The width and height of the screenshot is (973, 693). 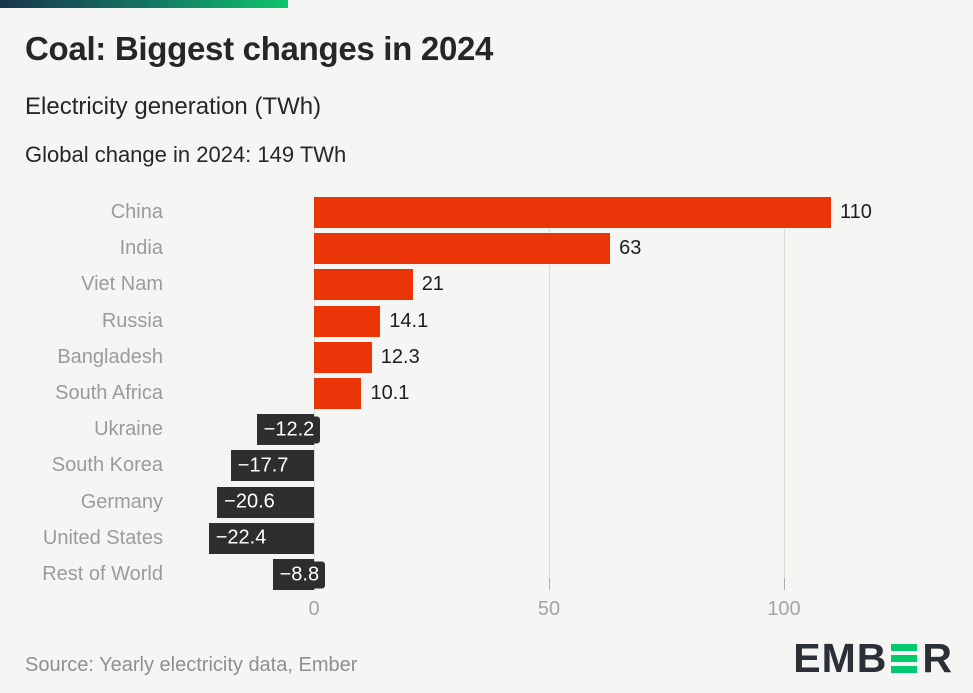 I want to click on category-label: Ukraine, so click(x=128, y=429).